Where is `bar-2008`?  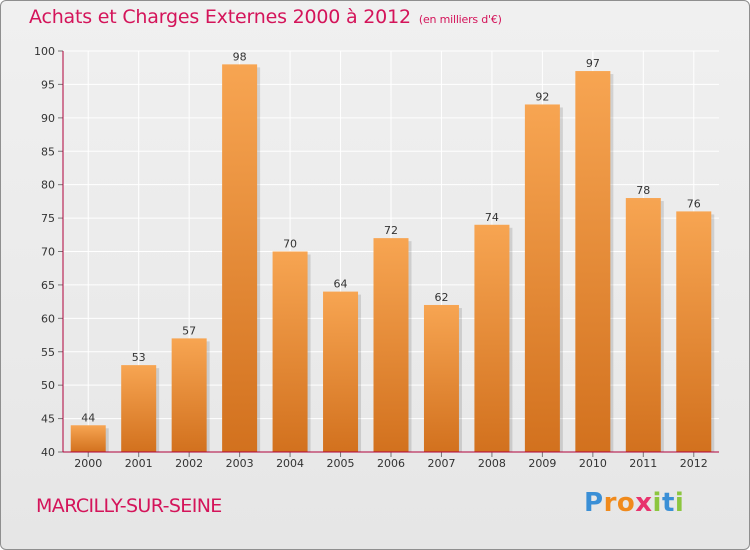
bar-2008 is located at coordinates (492, 338).